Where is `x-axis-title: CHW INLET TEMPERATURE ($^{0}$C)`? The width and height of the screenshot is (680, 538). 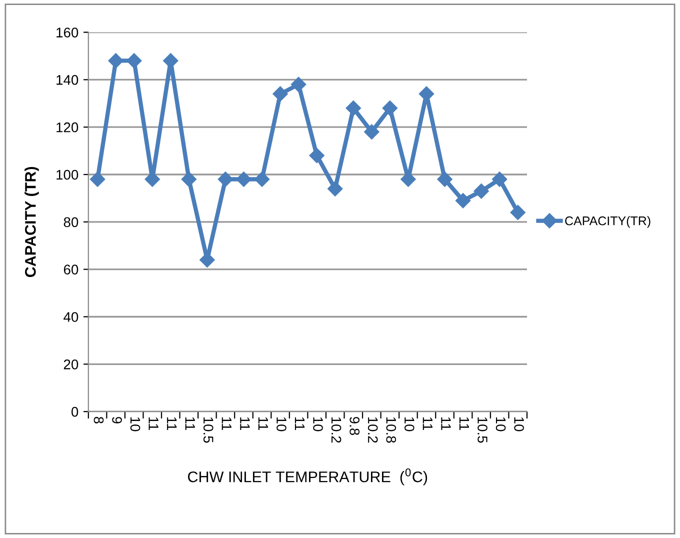 x-axis-title: CHW INLET TEMPERATURE ($^{0}$C) is located at coordinates (308, 477).